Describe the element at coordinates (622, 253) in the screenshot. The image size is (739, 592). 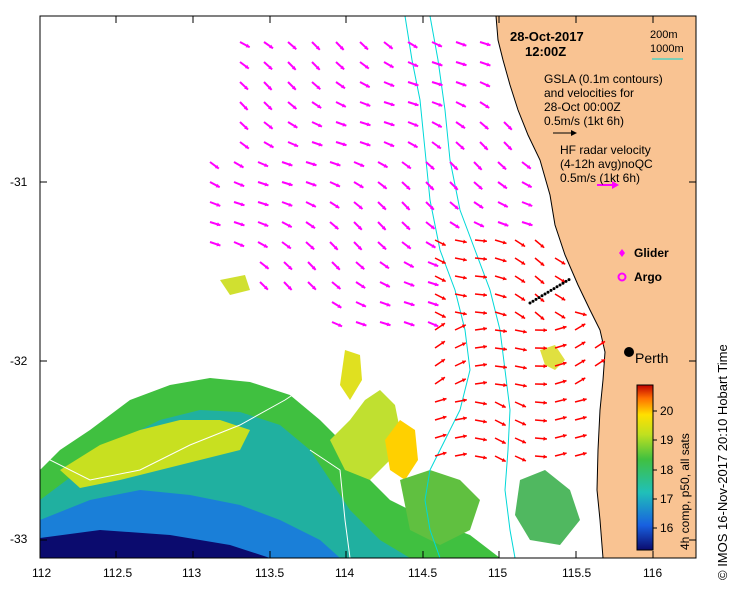
I see `glider-legend-icon` at that location.